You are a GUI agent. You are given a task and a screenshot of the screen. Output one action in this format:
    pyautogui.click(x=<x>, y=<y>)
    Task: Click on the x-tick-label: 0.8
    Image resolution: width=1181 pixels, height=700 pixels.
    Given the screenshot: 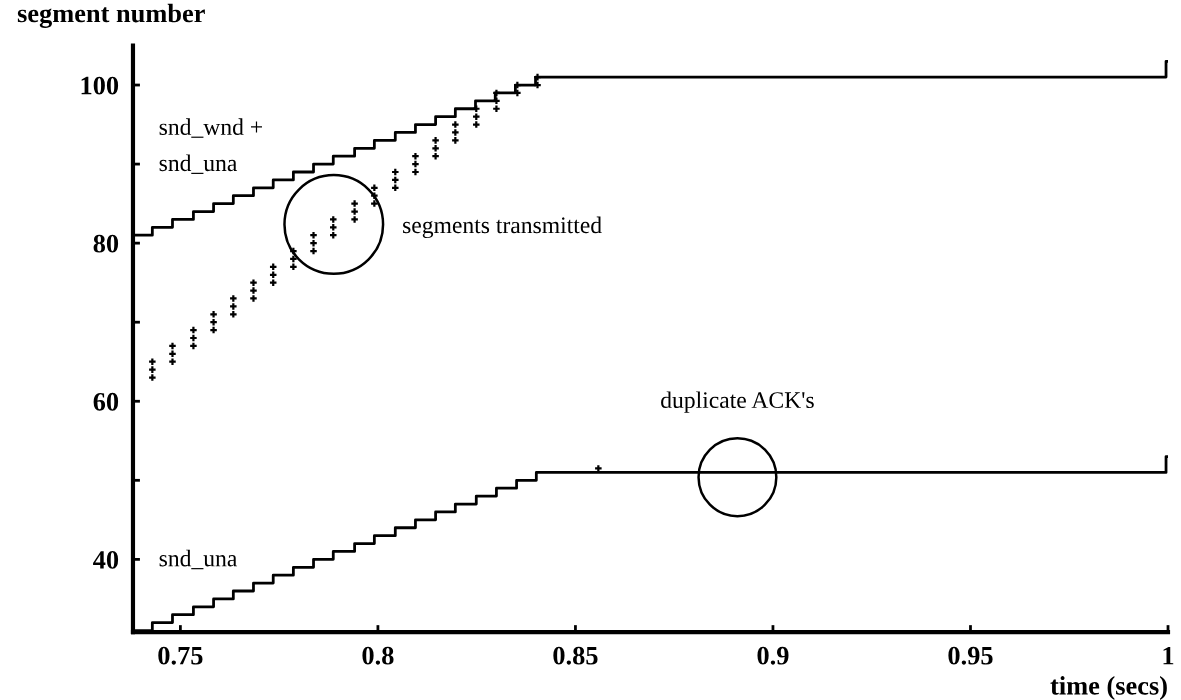 What is the action you would take?
    pyautogui.click(x=378, y=655)
    